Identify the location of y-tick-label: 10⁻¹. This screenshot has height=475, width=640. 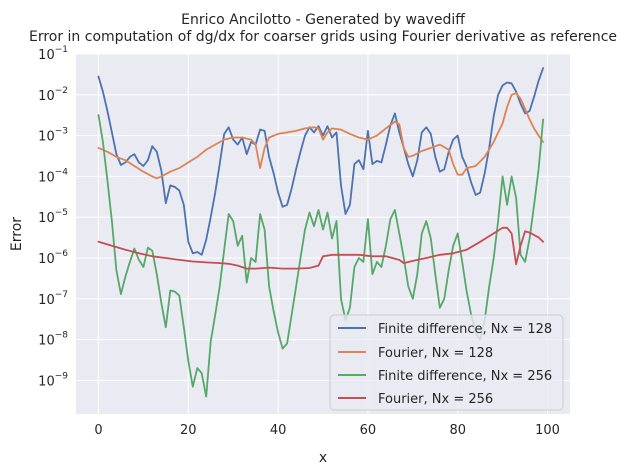
(53, 54).